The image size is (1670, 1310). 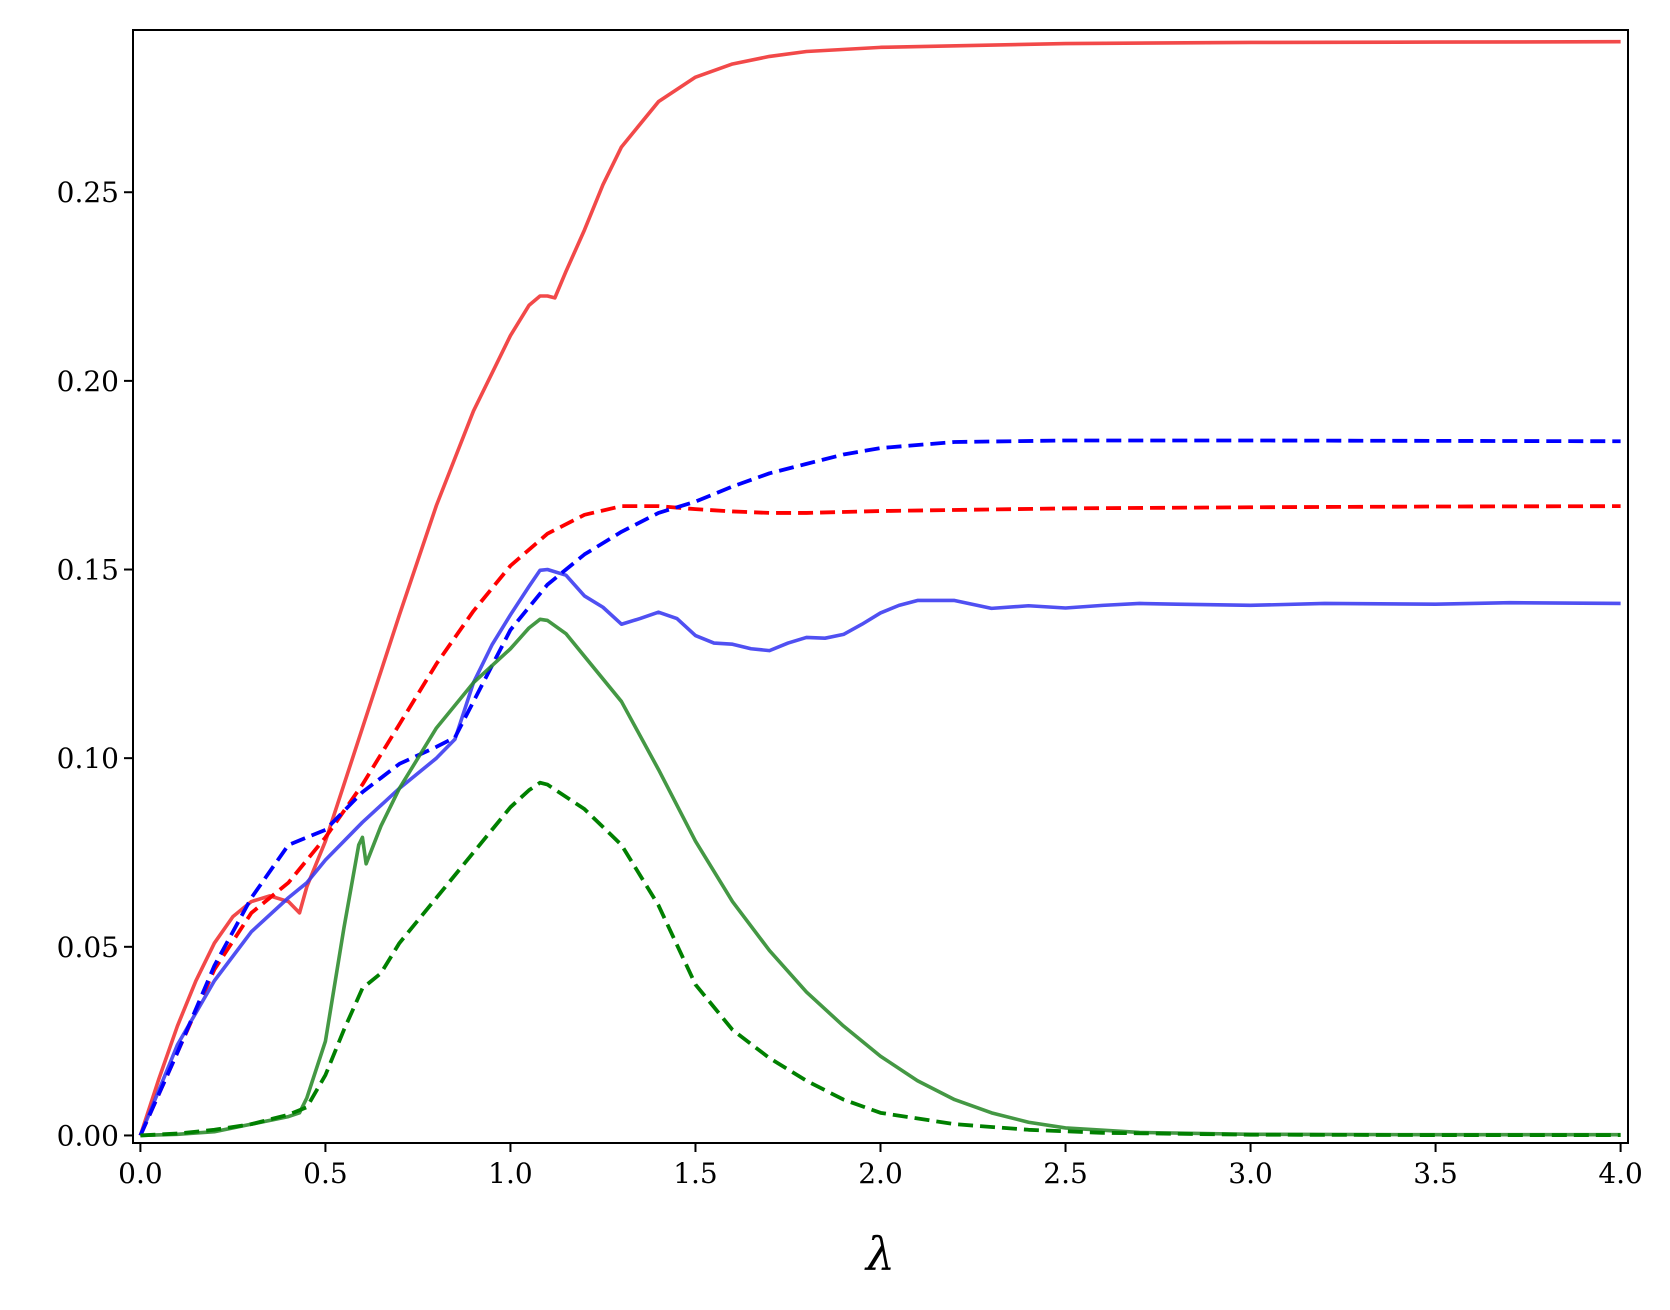 What do you see at coordinates (510, 1173) in the screenshot?
I see `x-tick-label: 1.0` at bounding box center [510, 1173].